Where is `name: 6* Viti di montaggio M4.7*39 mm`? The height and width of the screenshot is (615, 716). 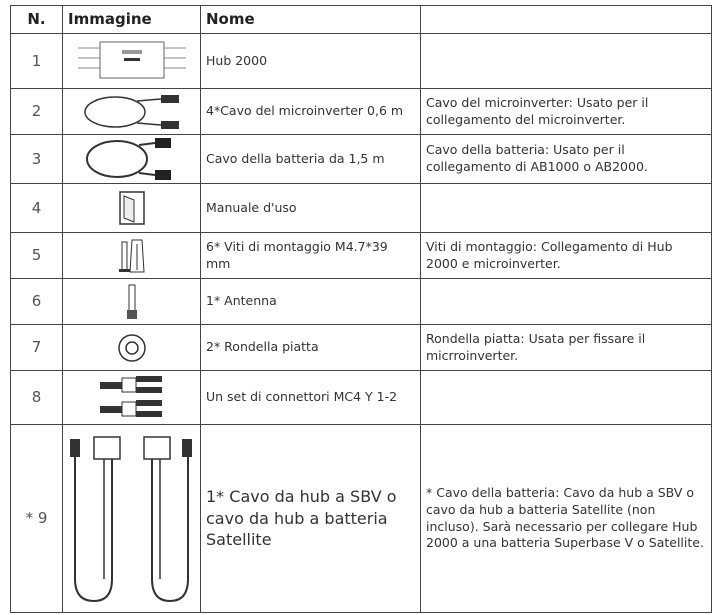
name: 6* Viti di montaggio M4.7*39 mm is located at coordinates (310, 255).